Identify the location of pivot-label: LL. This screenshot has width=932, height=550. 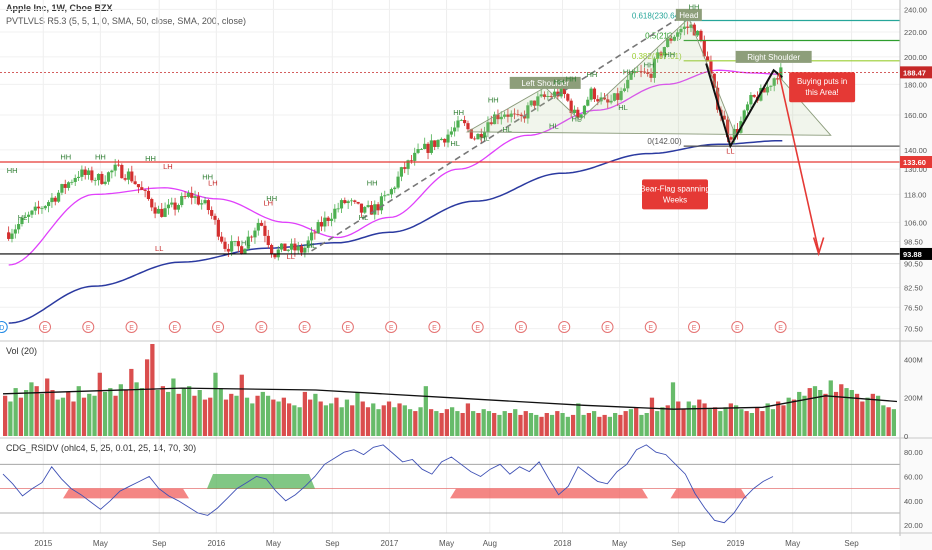
(291, 256).